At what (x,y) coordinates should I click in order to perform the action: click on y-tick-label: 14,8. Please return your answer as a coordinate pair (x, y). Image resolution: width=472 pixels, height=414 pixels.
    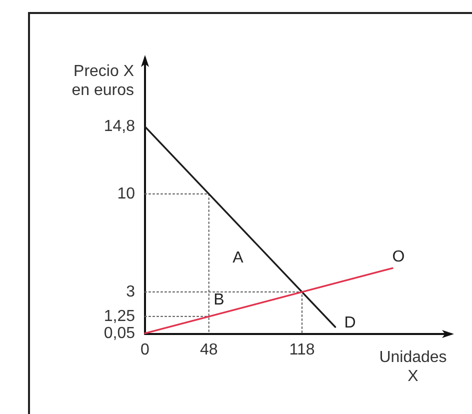
    Looking at the image, I should click on (120, 127).